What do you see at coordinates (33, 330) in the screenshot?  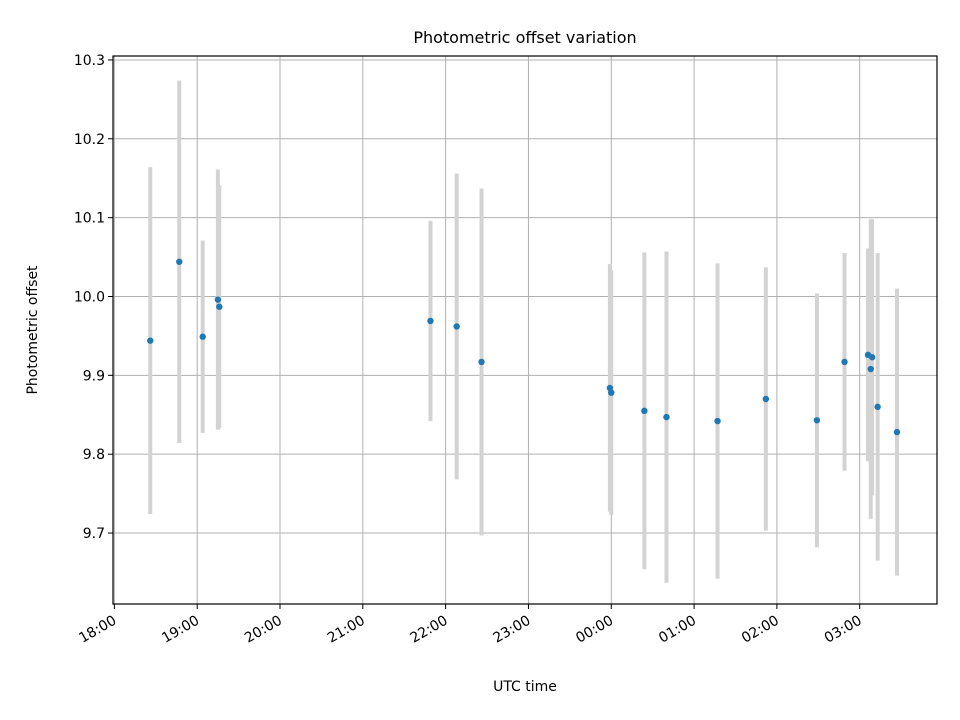 I see `y-axis-label: Photometric offset` at bounding box center [33, 330].